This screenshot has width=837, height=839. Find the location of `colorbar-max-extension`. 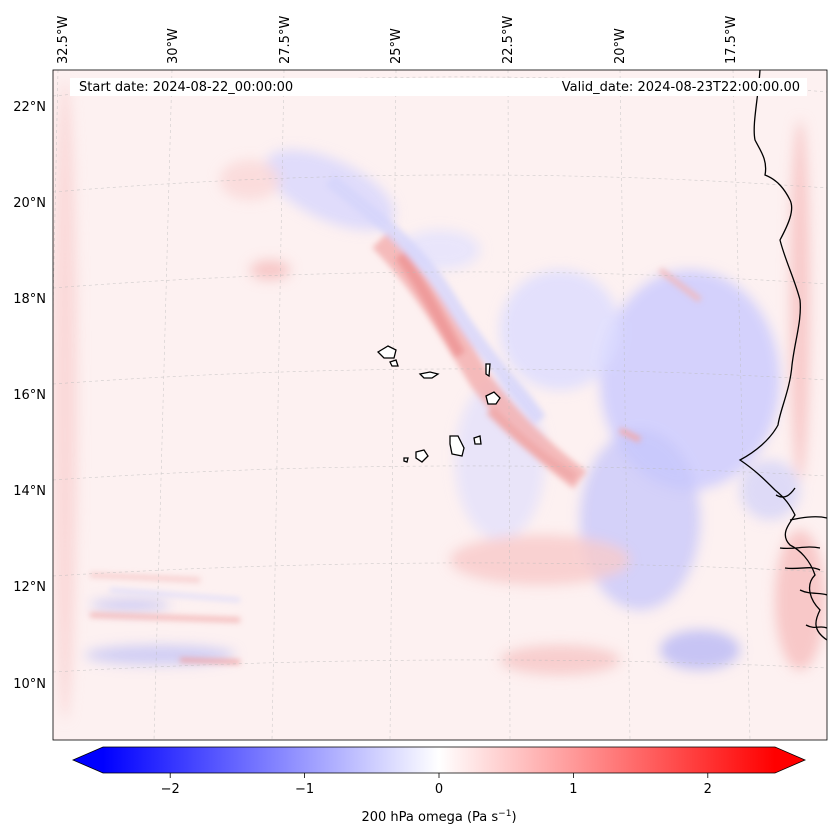

colorbar-max-extension is located at coordinates (790, 760).